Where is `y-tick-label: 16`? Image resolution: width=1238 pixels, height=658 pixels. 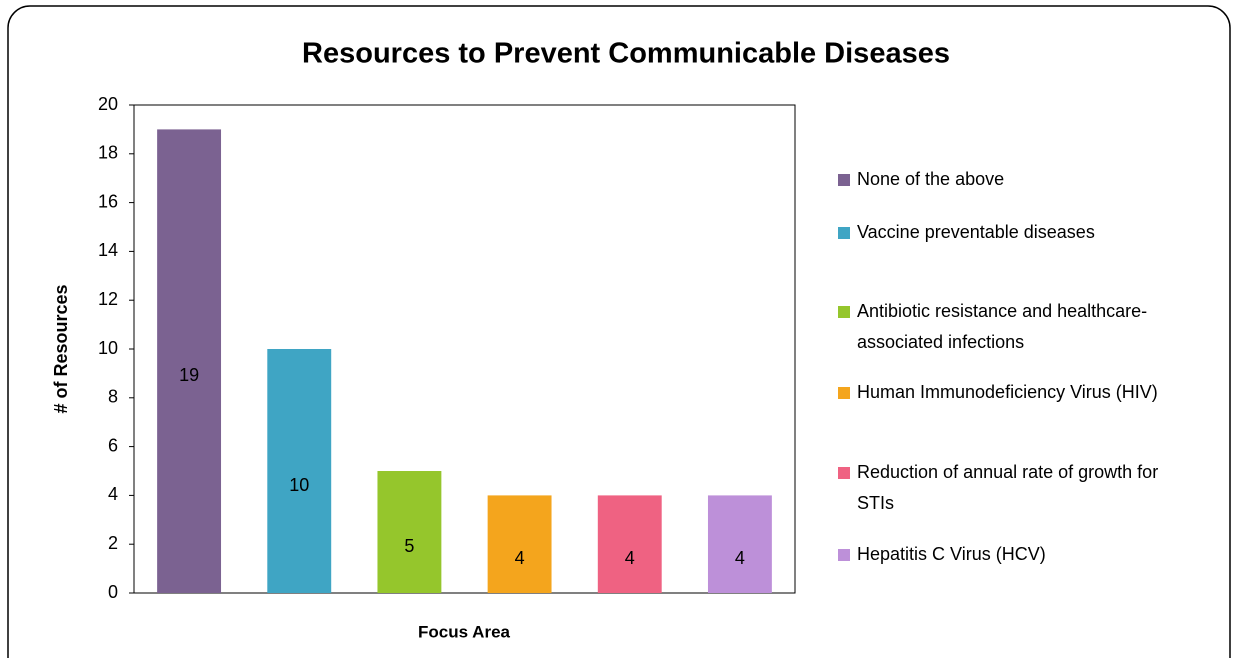
y-tick-label: 16 is located at coordinates (108, 201).